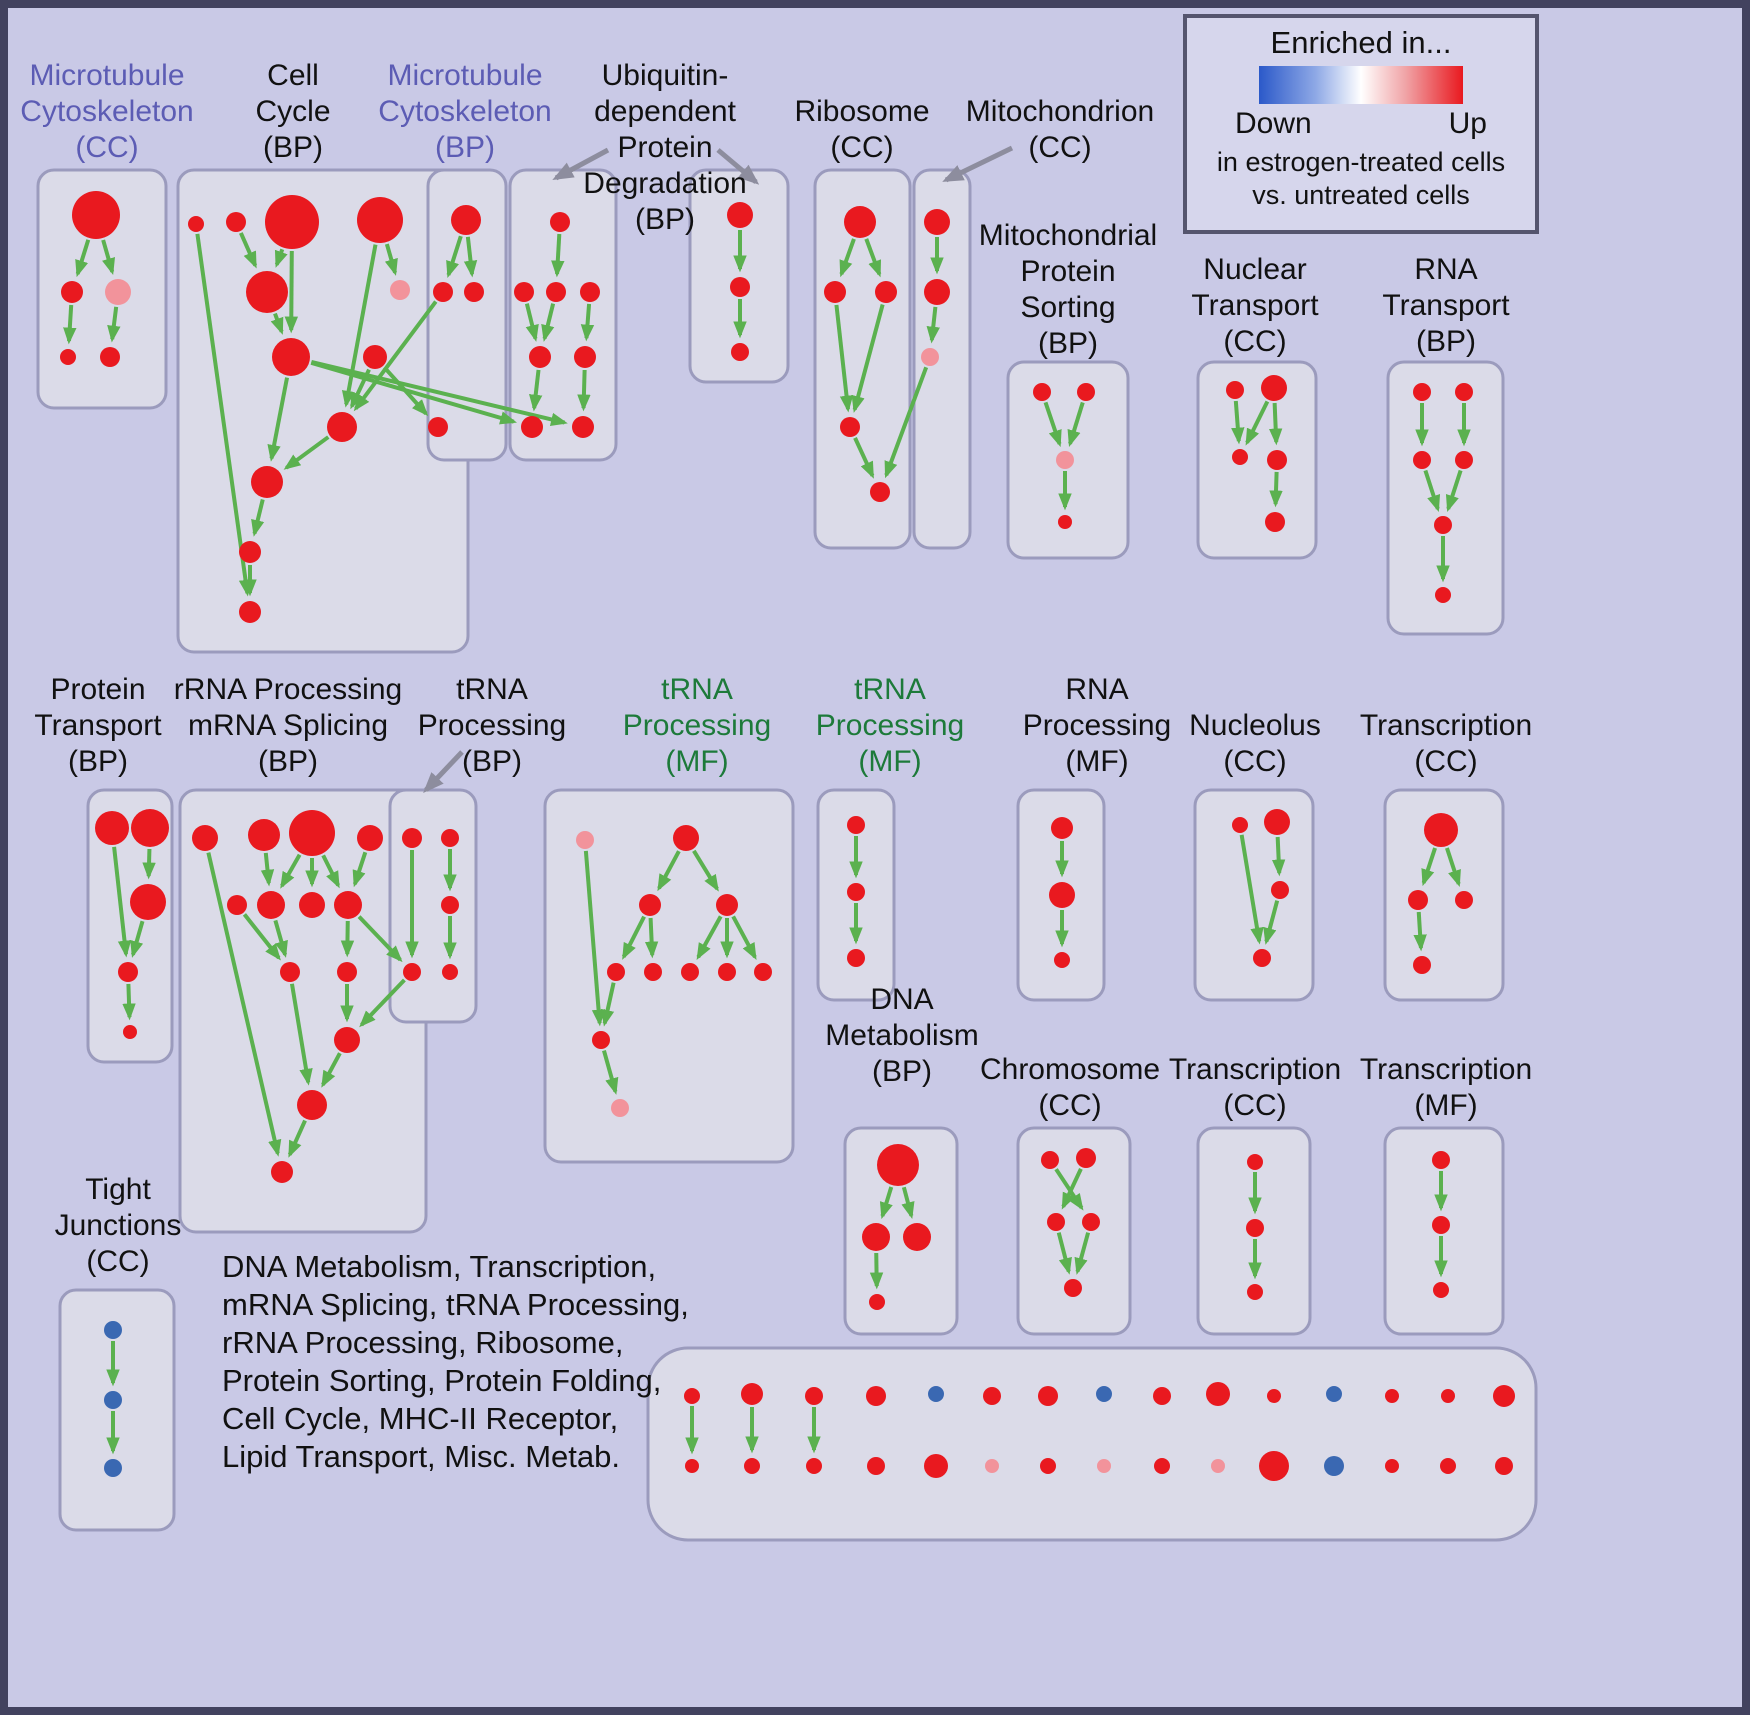 The width and height of the screenshot is (1750, 1715). What do you see at coordinates (1069, 1189) in the screenshot?
I see `edge-i1-i4` at bounding box center [1069, 1189].